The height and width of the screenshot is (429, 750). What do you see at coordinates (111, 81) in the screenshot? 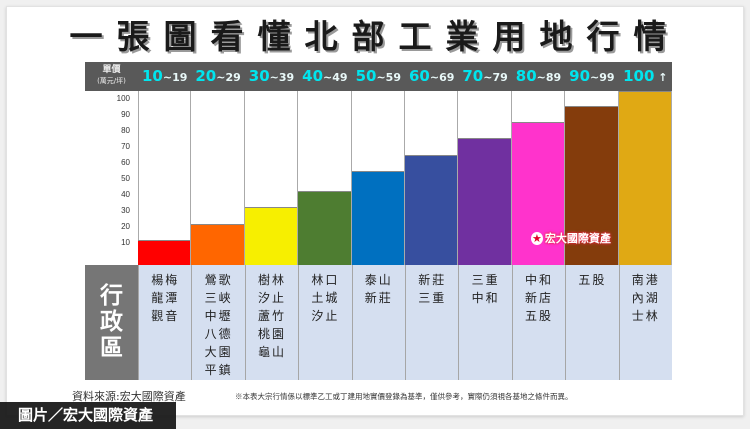
I see `unit-label-sub: (萬元/坪)` at bounding box center [111, 81].